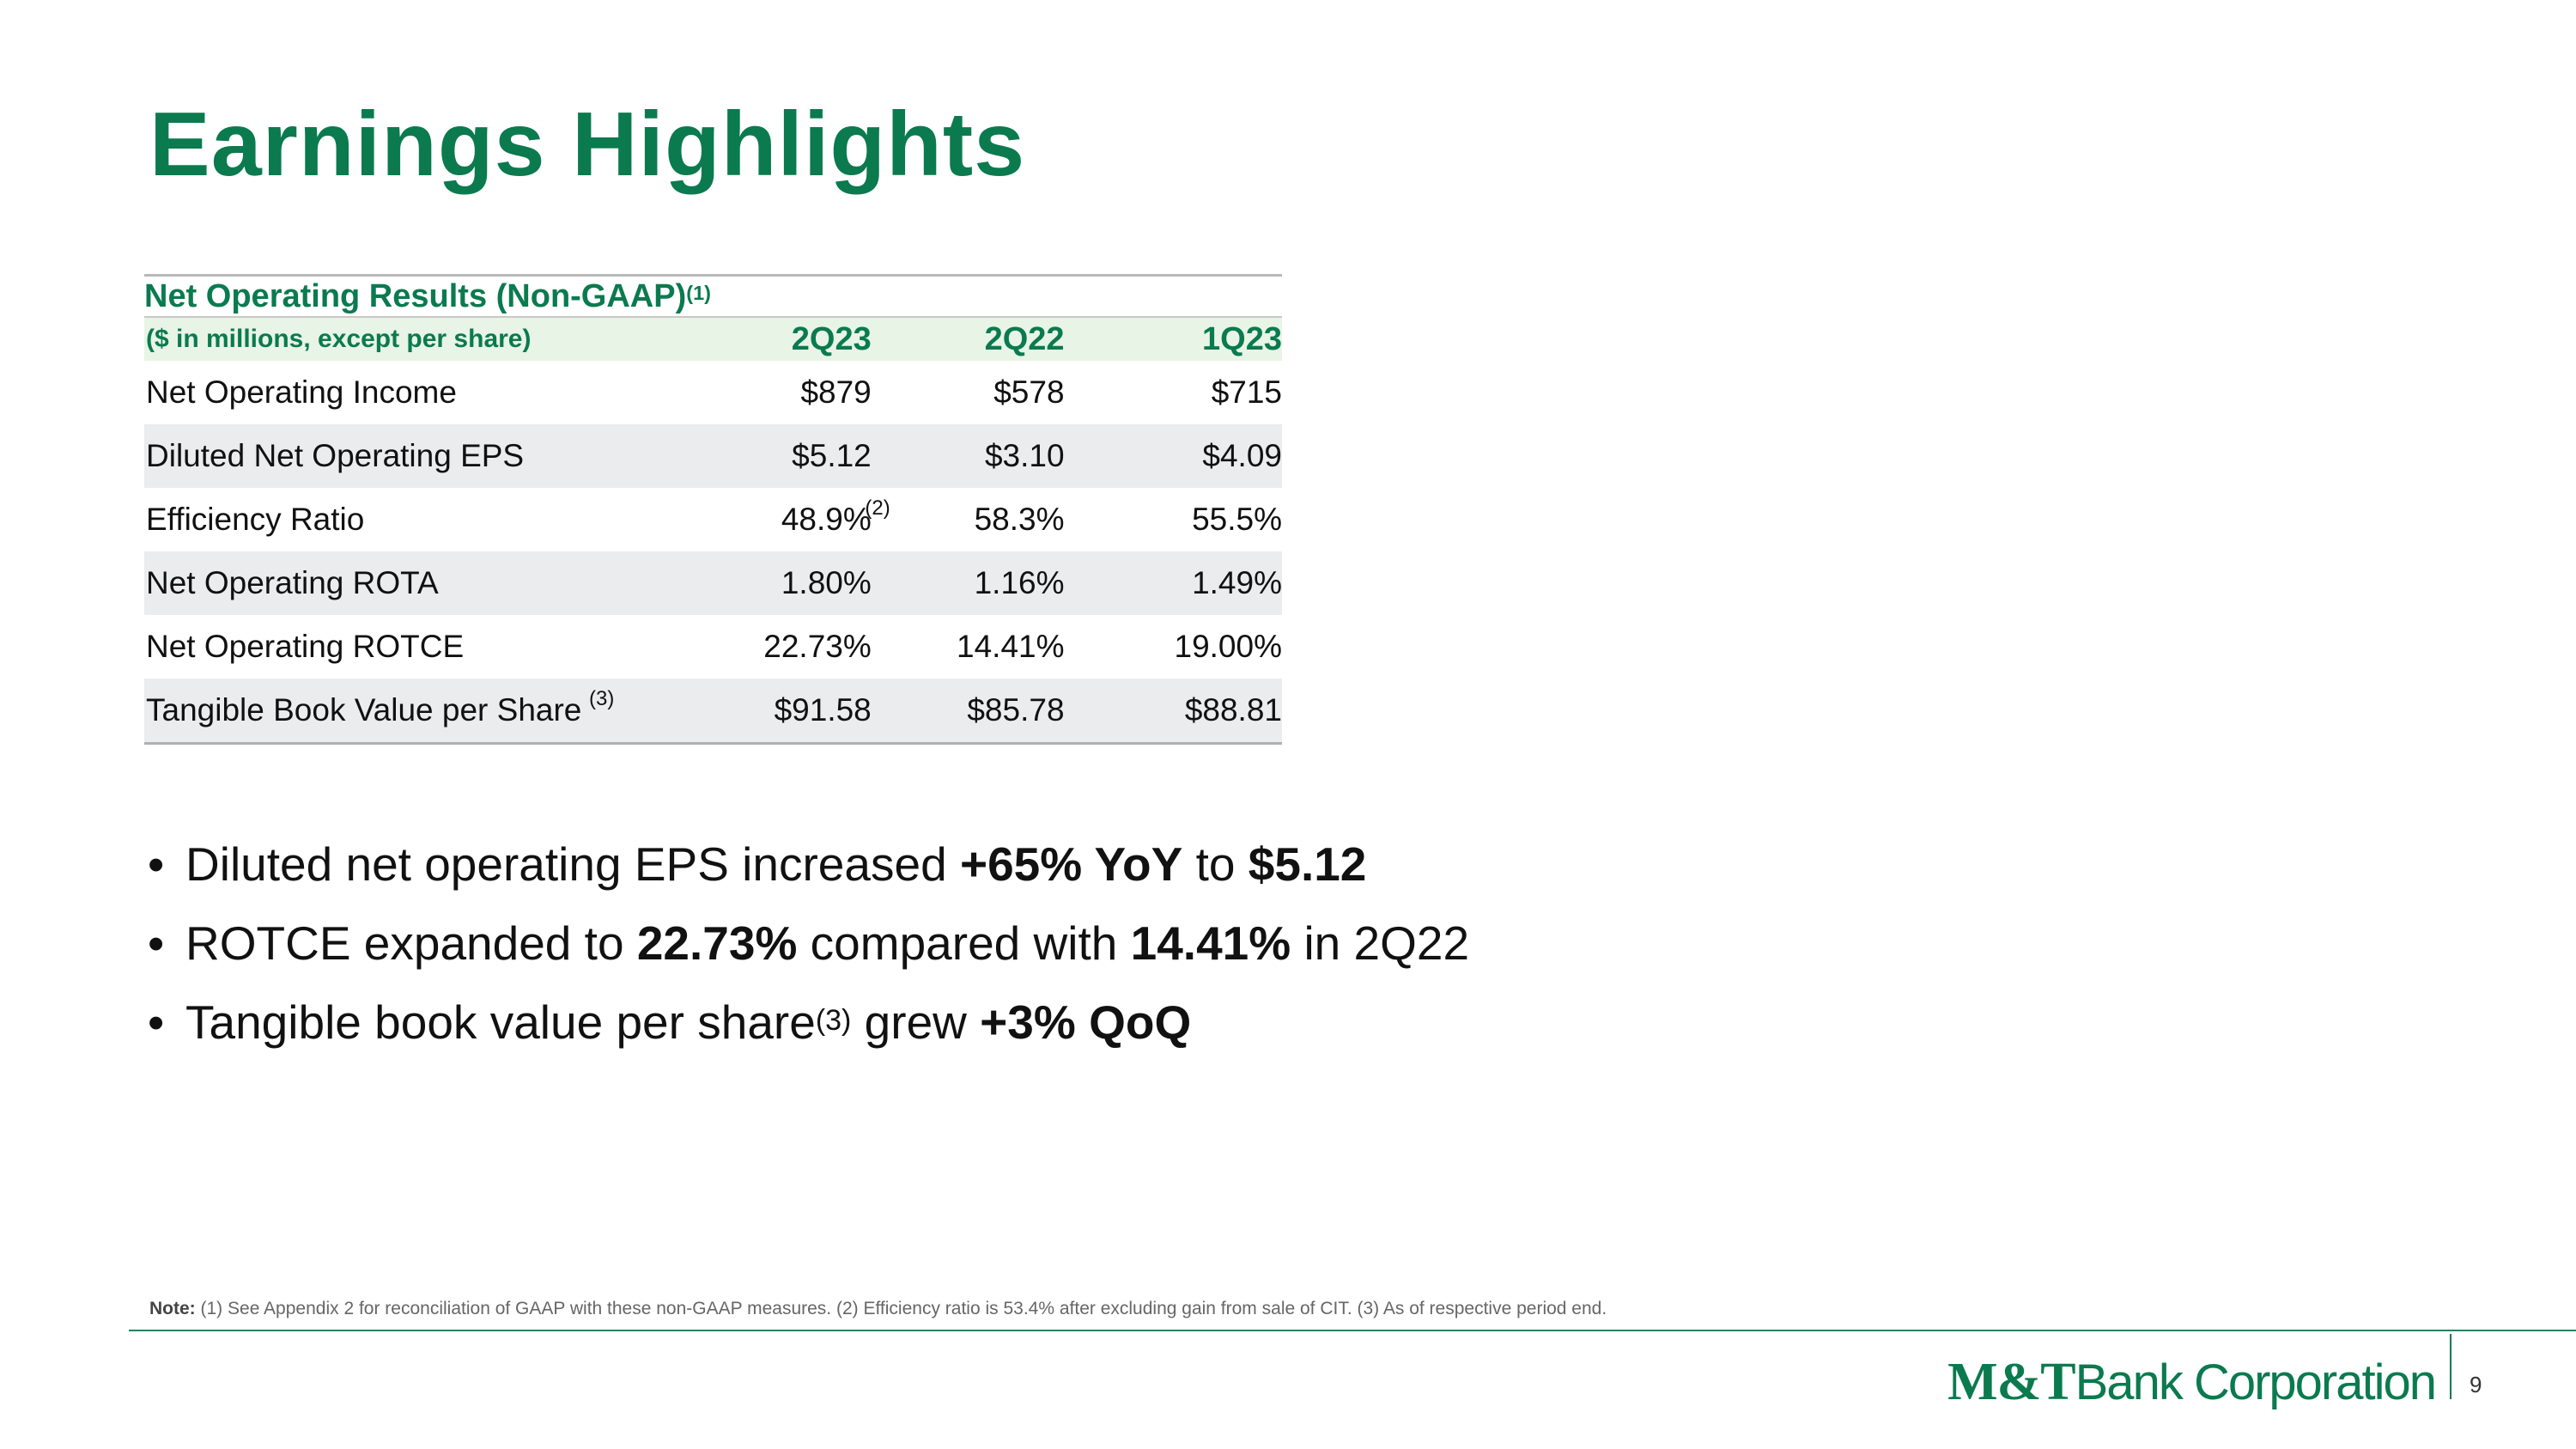  Describe the element at coordinates (301, 392) in the screenshot. I see `row-label: Net Operating Income` at that location.